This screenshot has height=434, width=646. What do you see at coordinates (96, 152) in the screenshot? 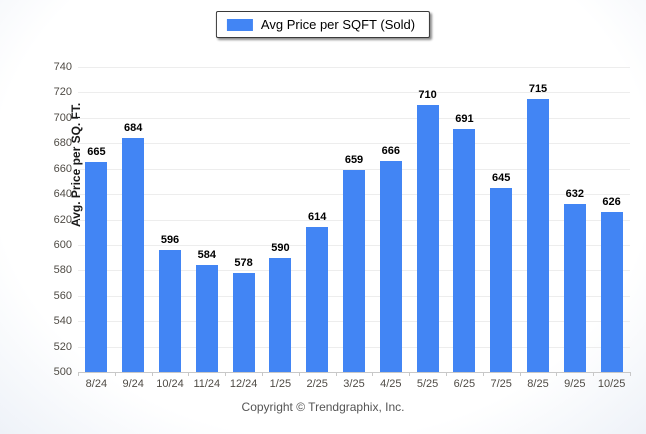
I see `bar-value-label: 665` at bounding box center [96, 152].